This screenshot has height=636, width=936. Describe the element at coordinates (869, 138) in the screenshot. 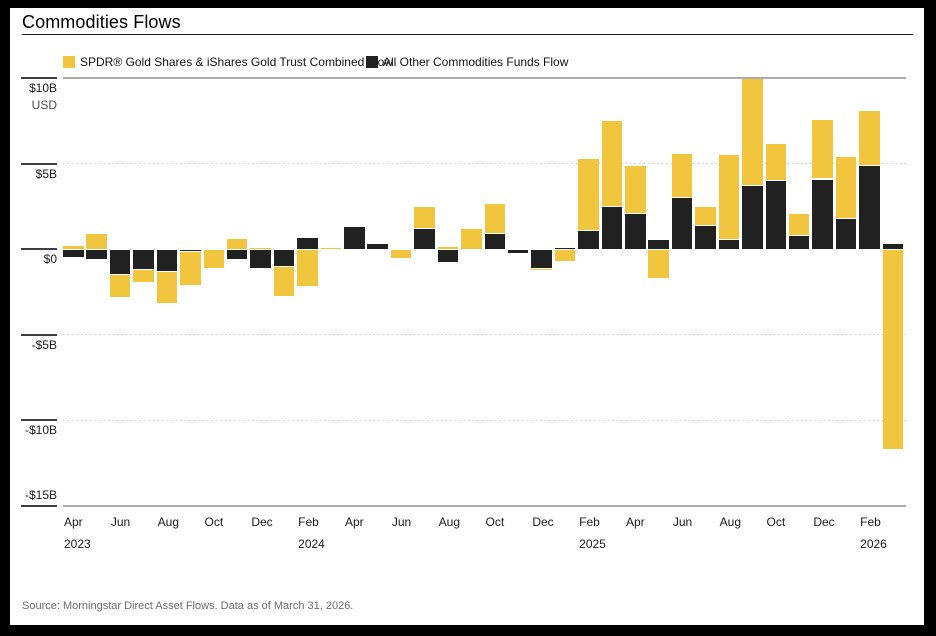

I see `bar-segment-gold-Feb-2026` at that location.